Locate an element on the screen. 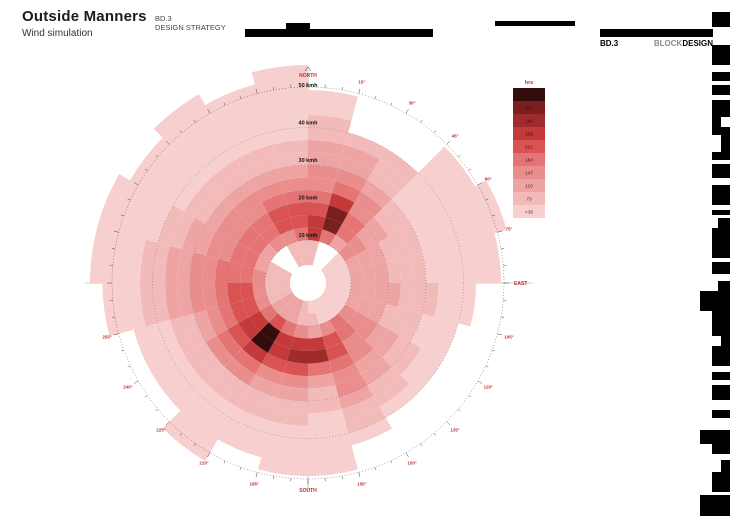  header-bar is located at coordinates (535, 23).